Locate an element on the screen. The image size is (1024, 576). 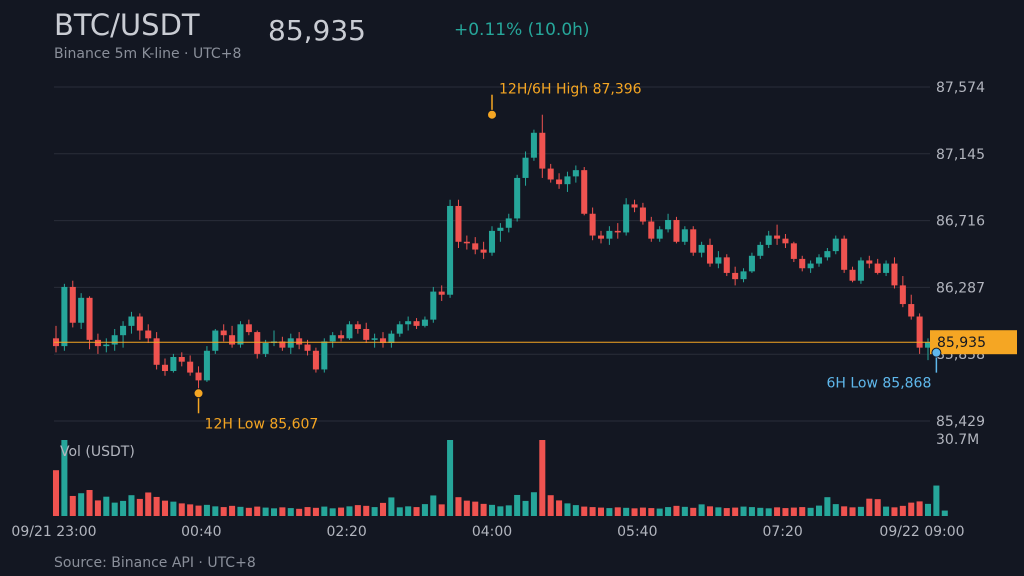
low12-marker is located at coordinates (198, 393).